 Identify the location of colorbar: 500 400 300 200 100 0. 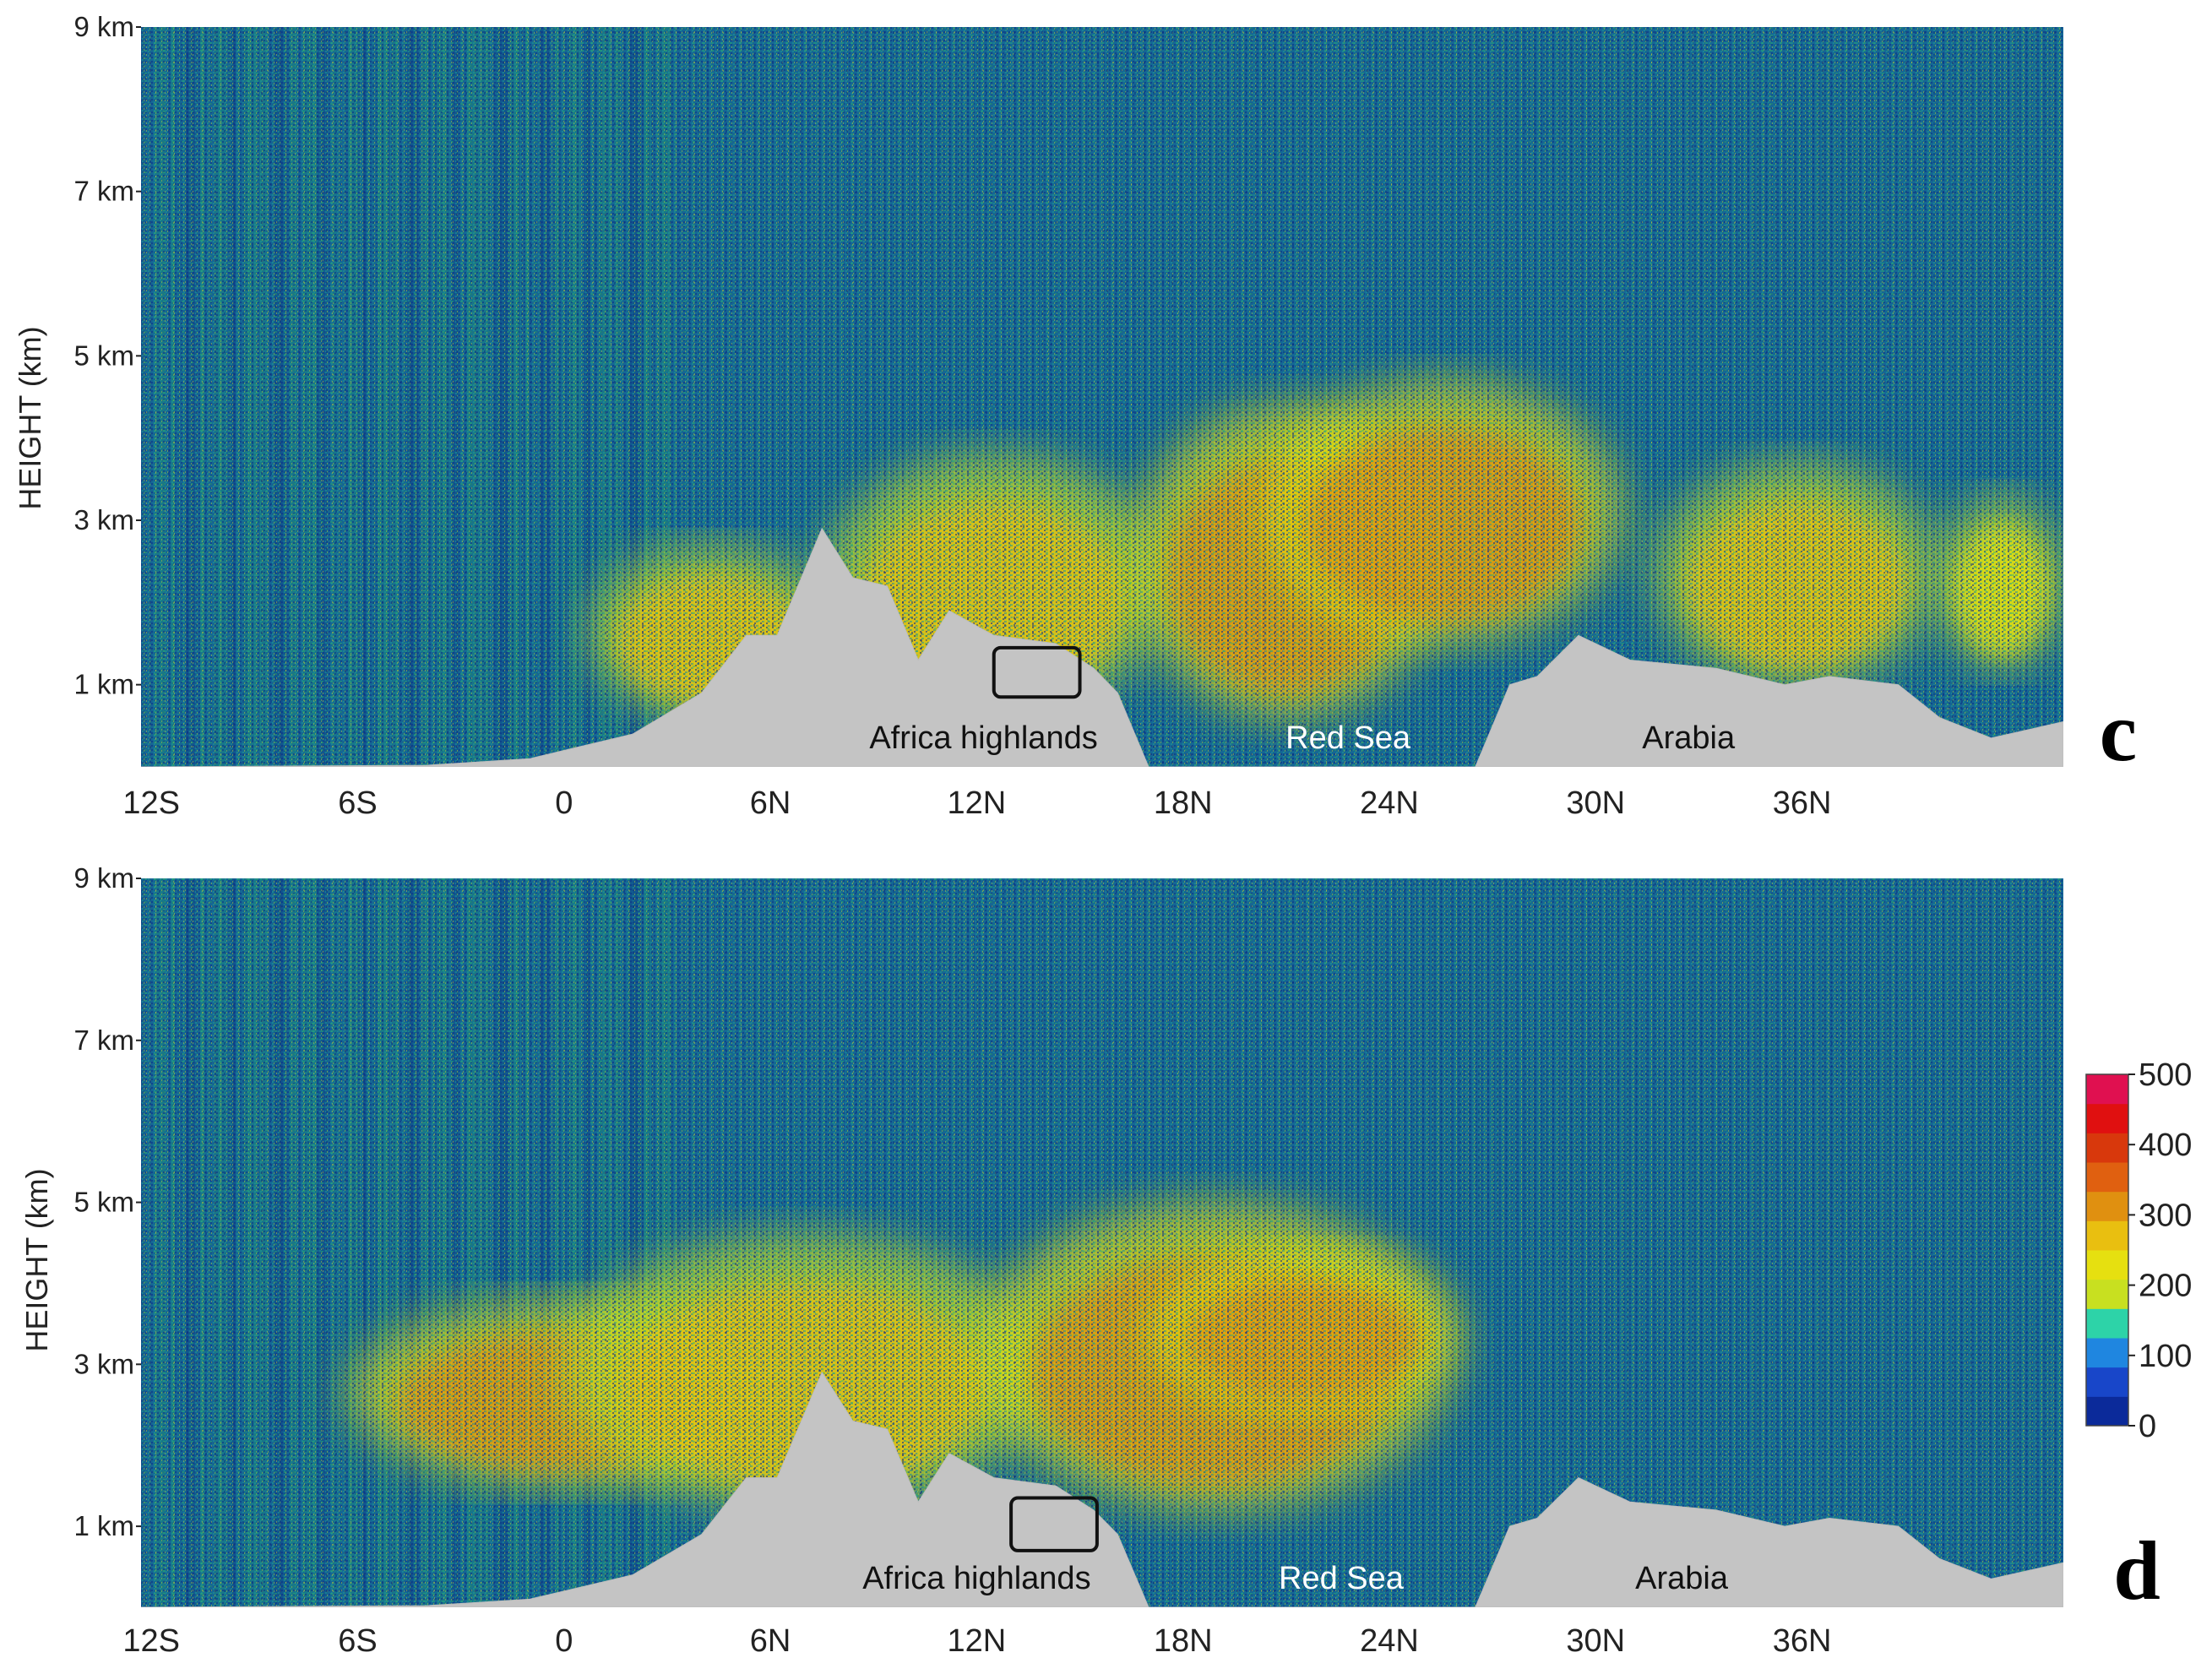
(2138, 1251).